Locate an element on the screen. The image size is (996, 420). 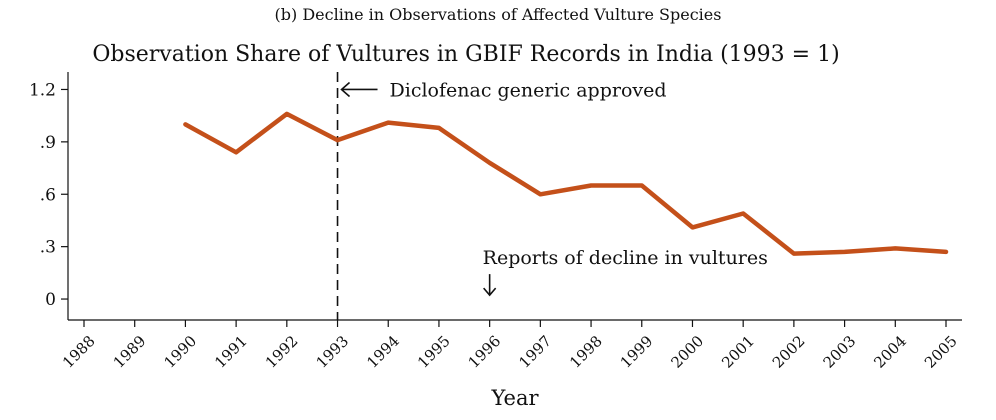
x-tick-label: 2002 is located at coordinates (789, 352).